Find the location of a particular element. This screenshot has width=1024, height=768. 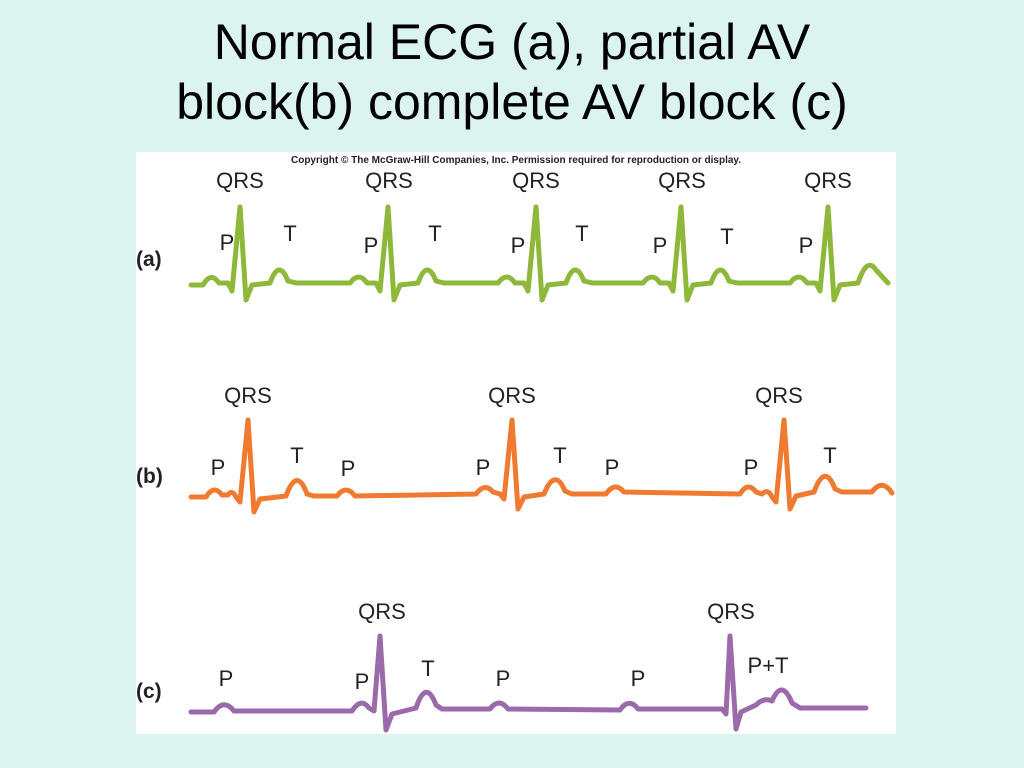

panel-label-b: (b) is located at coordinates (149, 476).